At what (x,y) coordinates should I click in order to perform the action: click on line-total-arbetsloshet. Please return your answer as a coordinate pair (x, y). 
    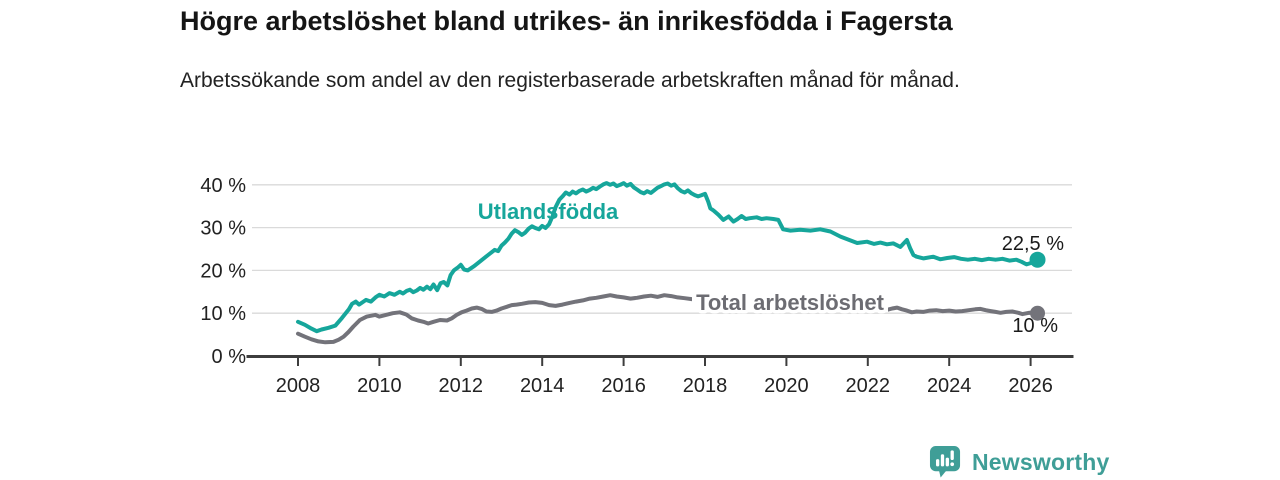
    Looking at the image, I should click on (668, 319).